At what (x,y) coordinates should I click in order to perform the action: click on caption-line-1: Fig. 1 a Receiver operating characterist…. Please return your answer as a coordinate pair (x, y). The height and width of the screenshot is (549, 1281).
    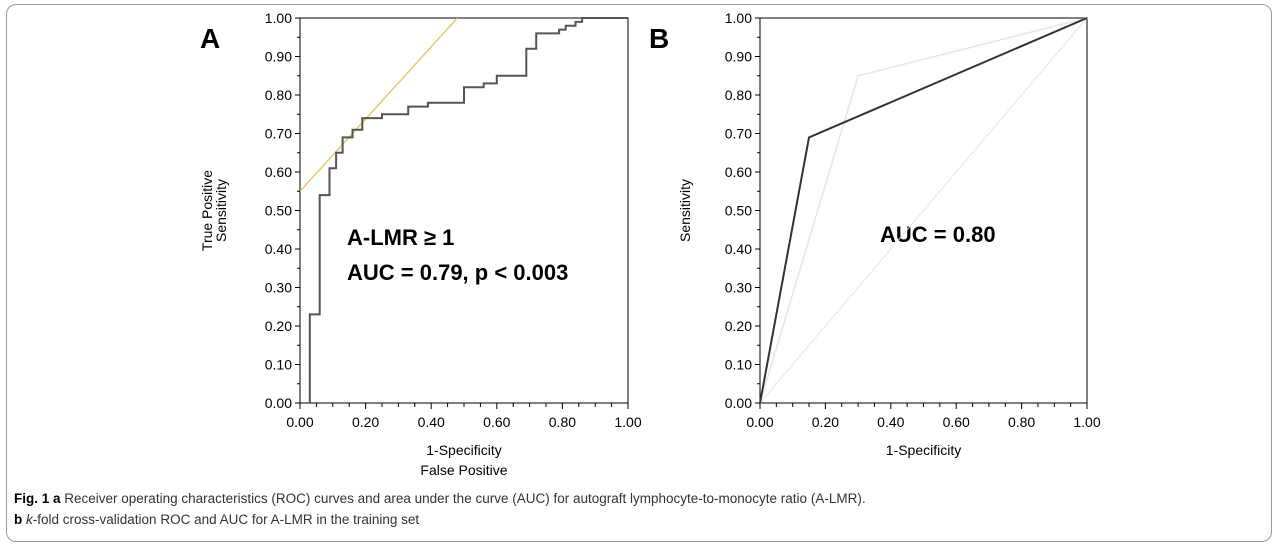
    Looking at the image, I should click on (639, 498).